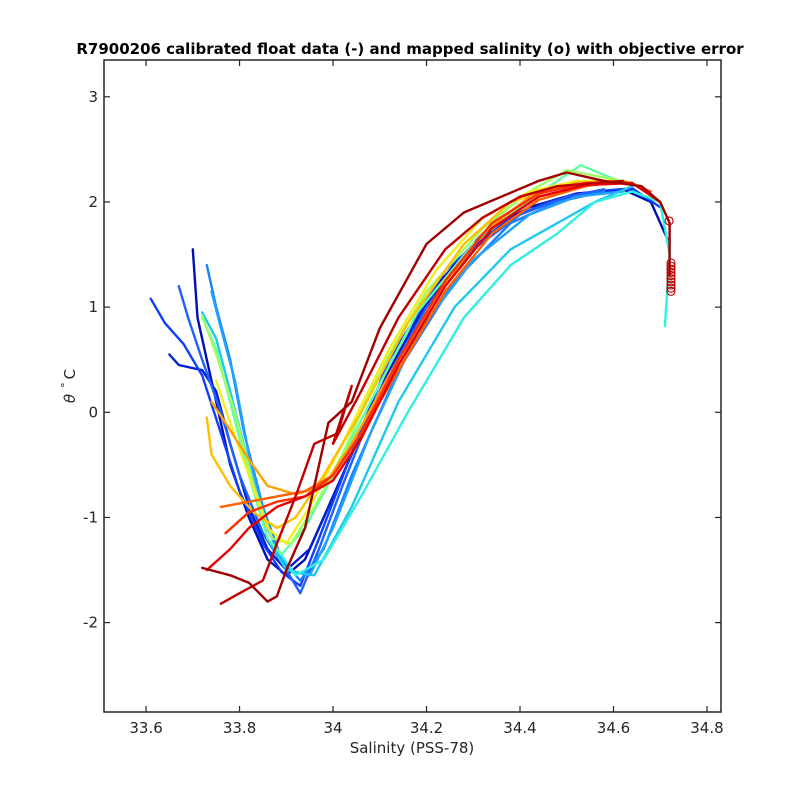 This screenshot has width=800, height=800. Describe the element at coordinates (426, 728) in the screenshot. I see `x-tick-label: 34.2` at that location.